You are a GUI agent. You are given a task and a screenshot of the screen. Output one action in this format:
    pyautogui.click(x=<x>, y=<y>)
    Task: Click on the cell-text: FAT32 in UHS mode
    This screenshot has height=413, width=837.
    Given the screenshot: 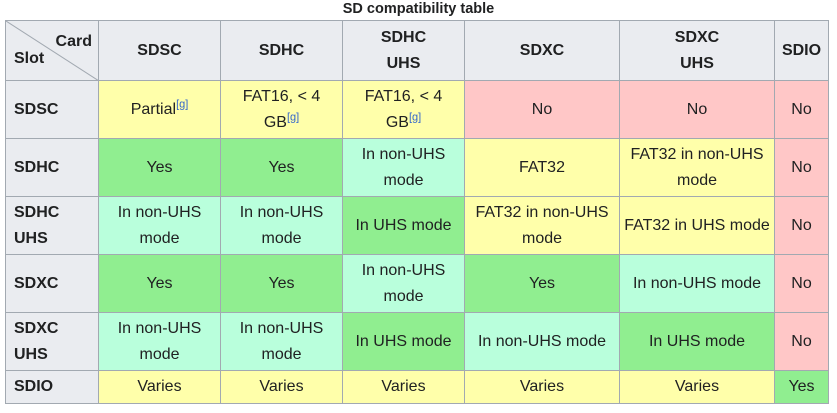 What is the action you would take?
    pyautogui.click(x=697, y=225)
    